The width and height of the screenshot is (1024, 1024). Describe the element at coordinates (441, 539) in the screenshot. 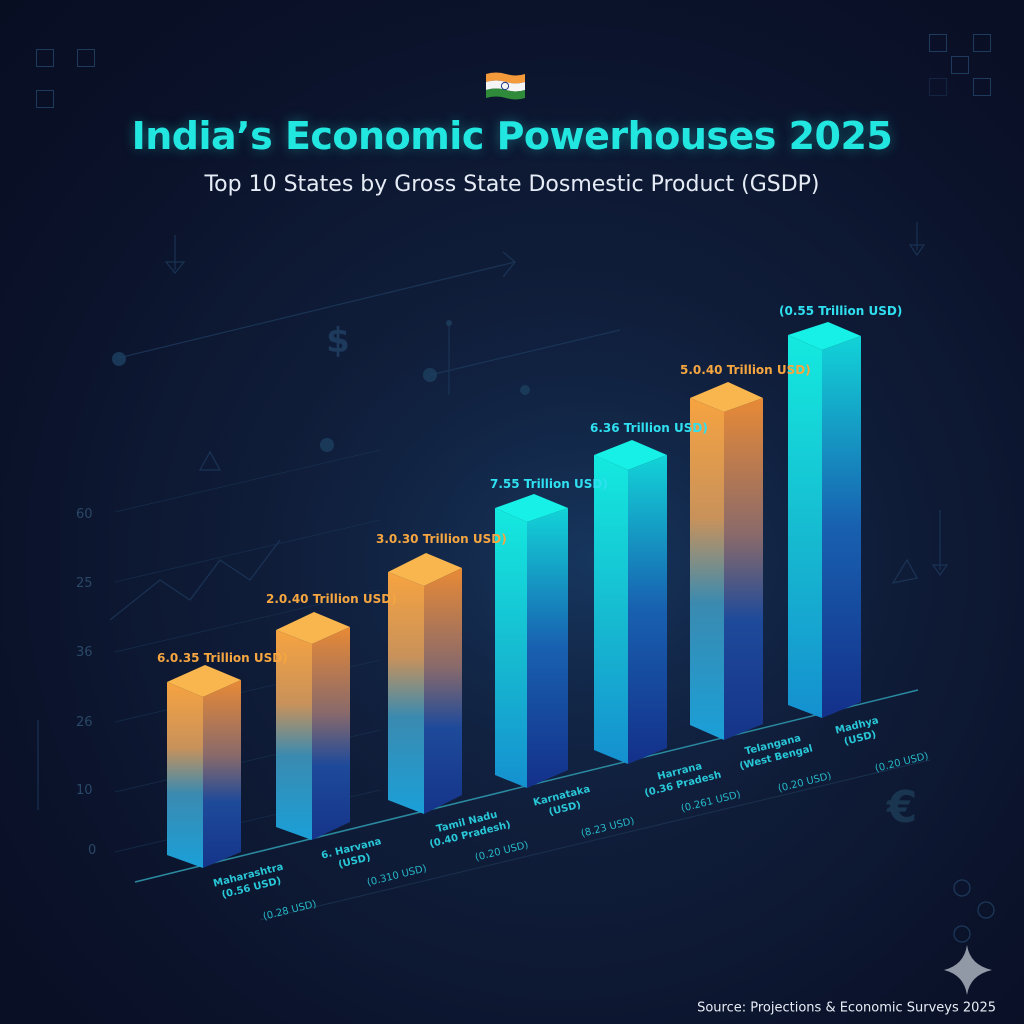

I see `bar-value-label: 3.0.30 Trillion USD)` at that location.